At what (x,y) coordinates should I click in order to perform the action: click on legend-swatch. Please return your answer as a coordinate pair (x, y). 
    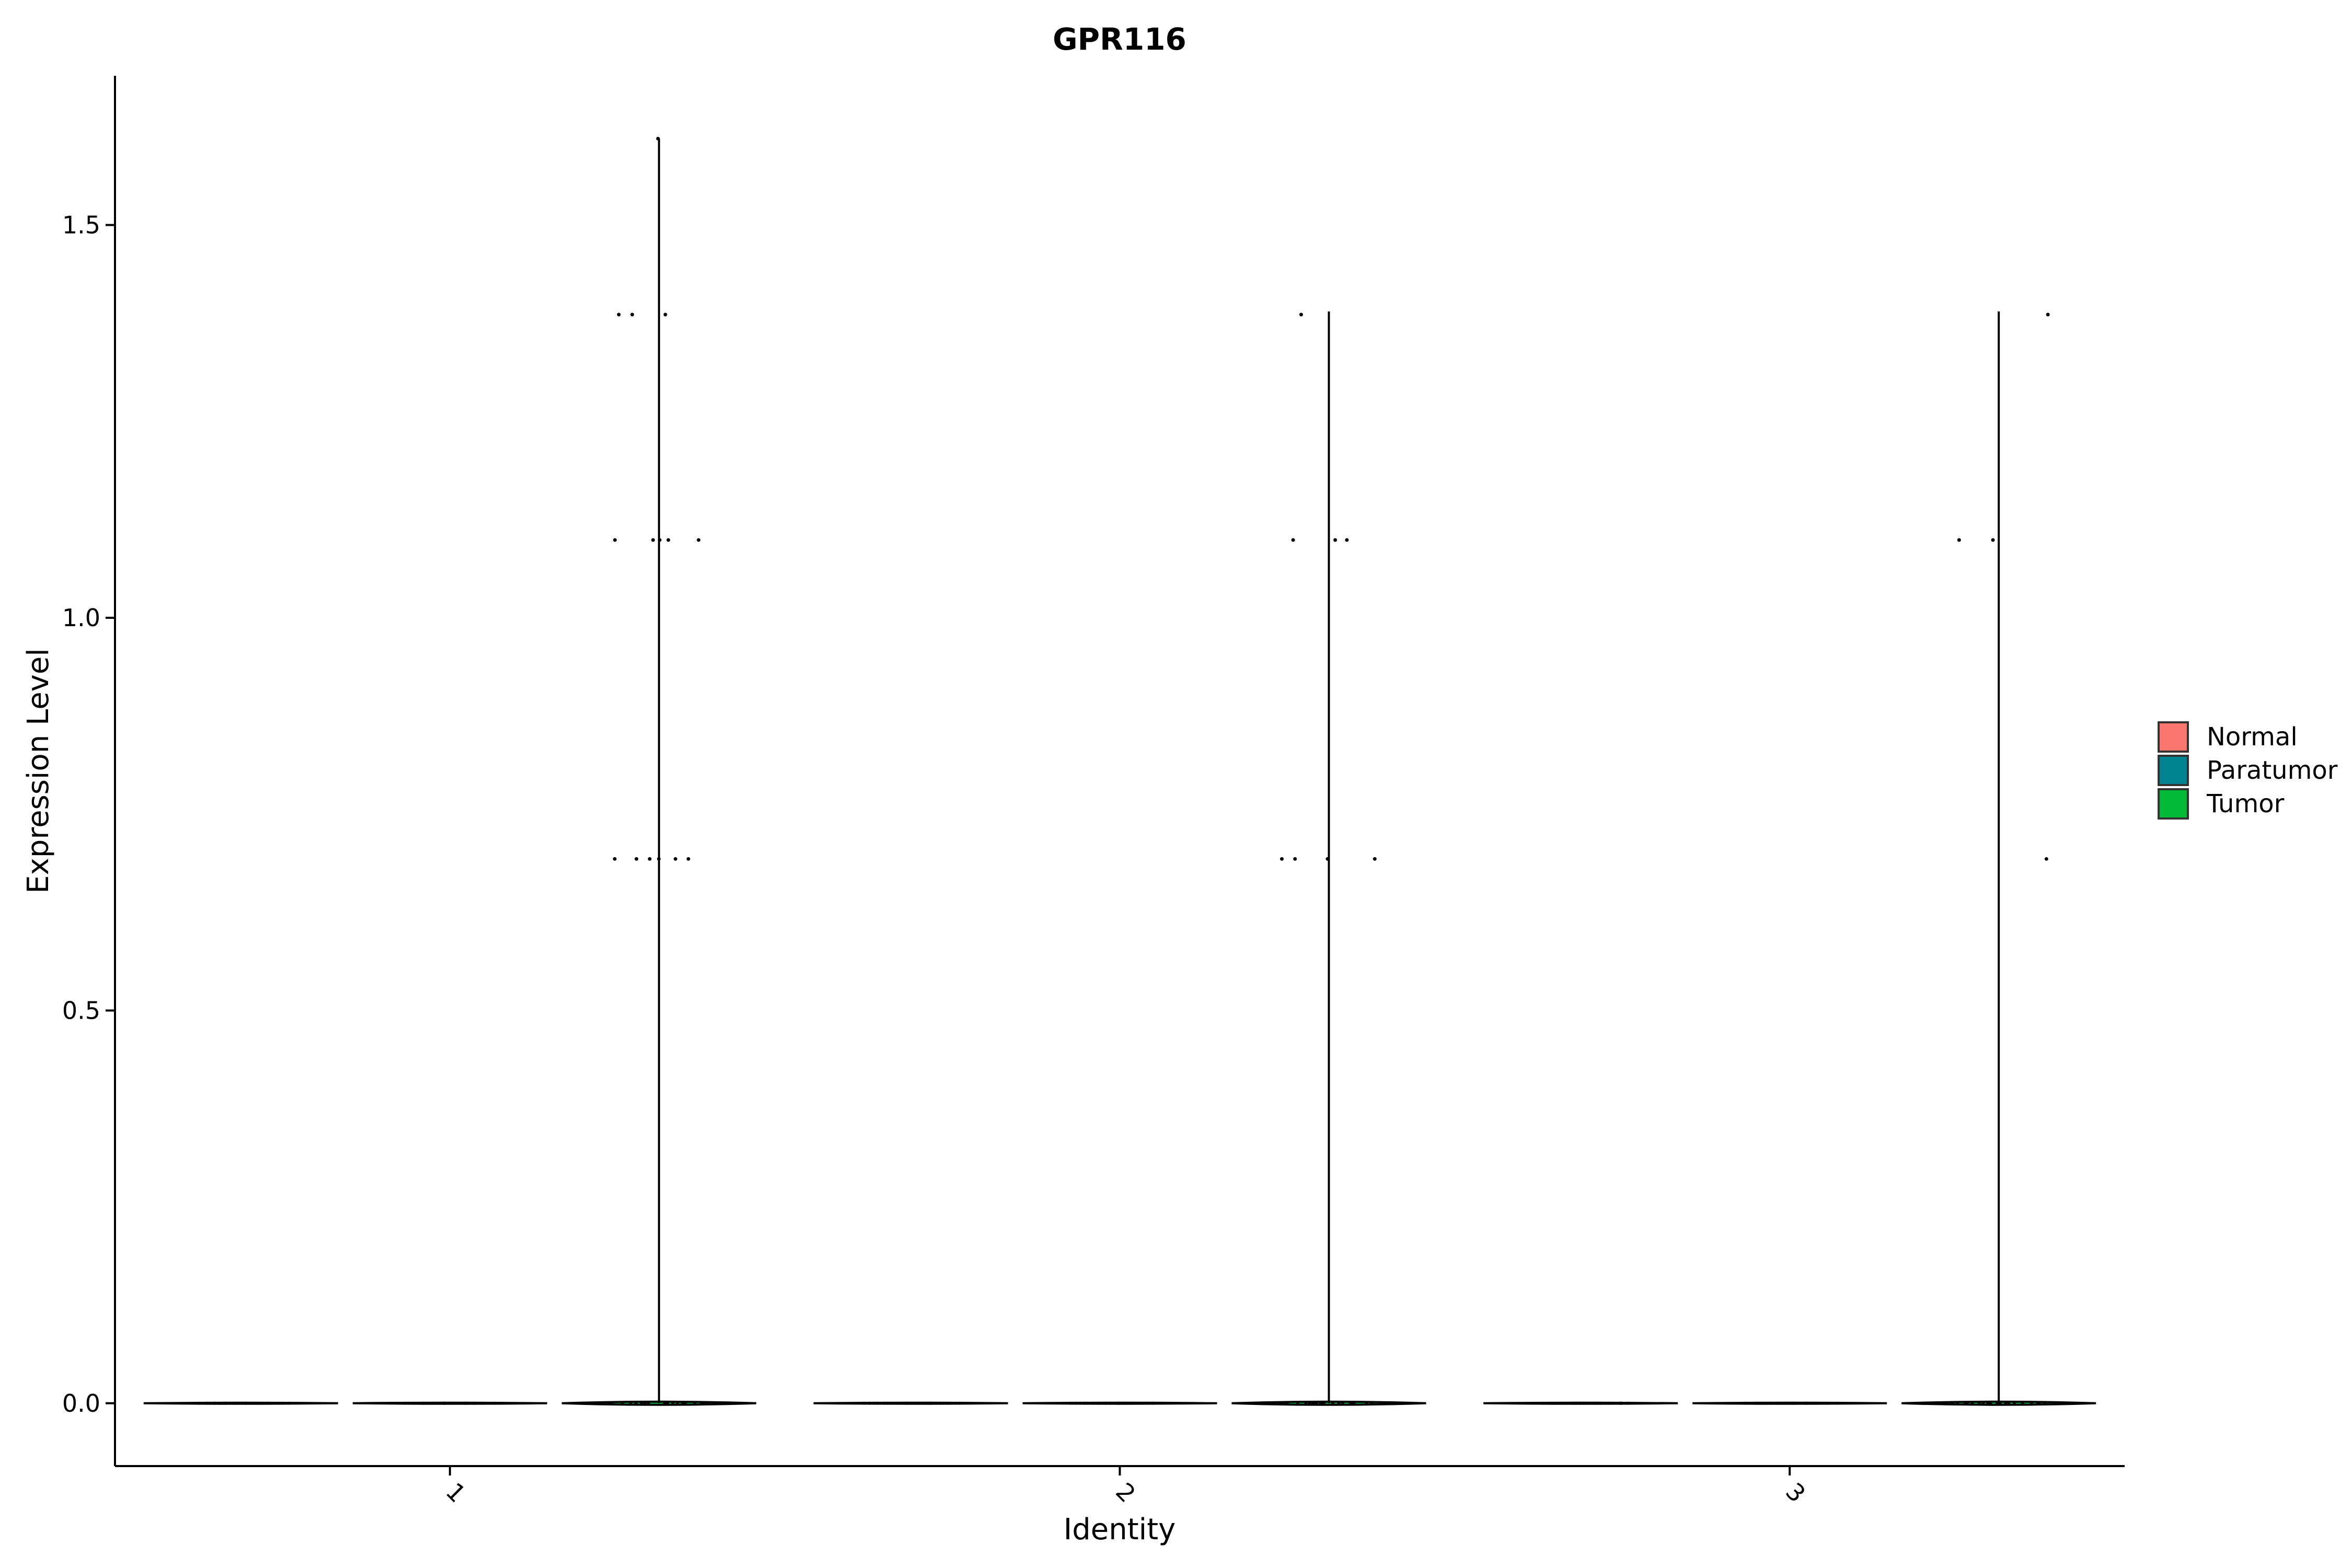
    Looking at the image, I should click on (2173, 737).